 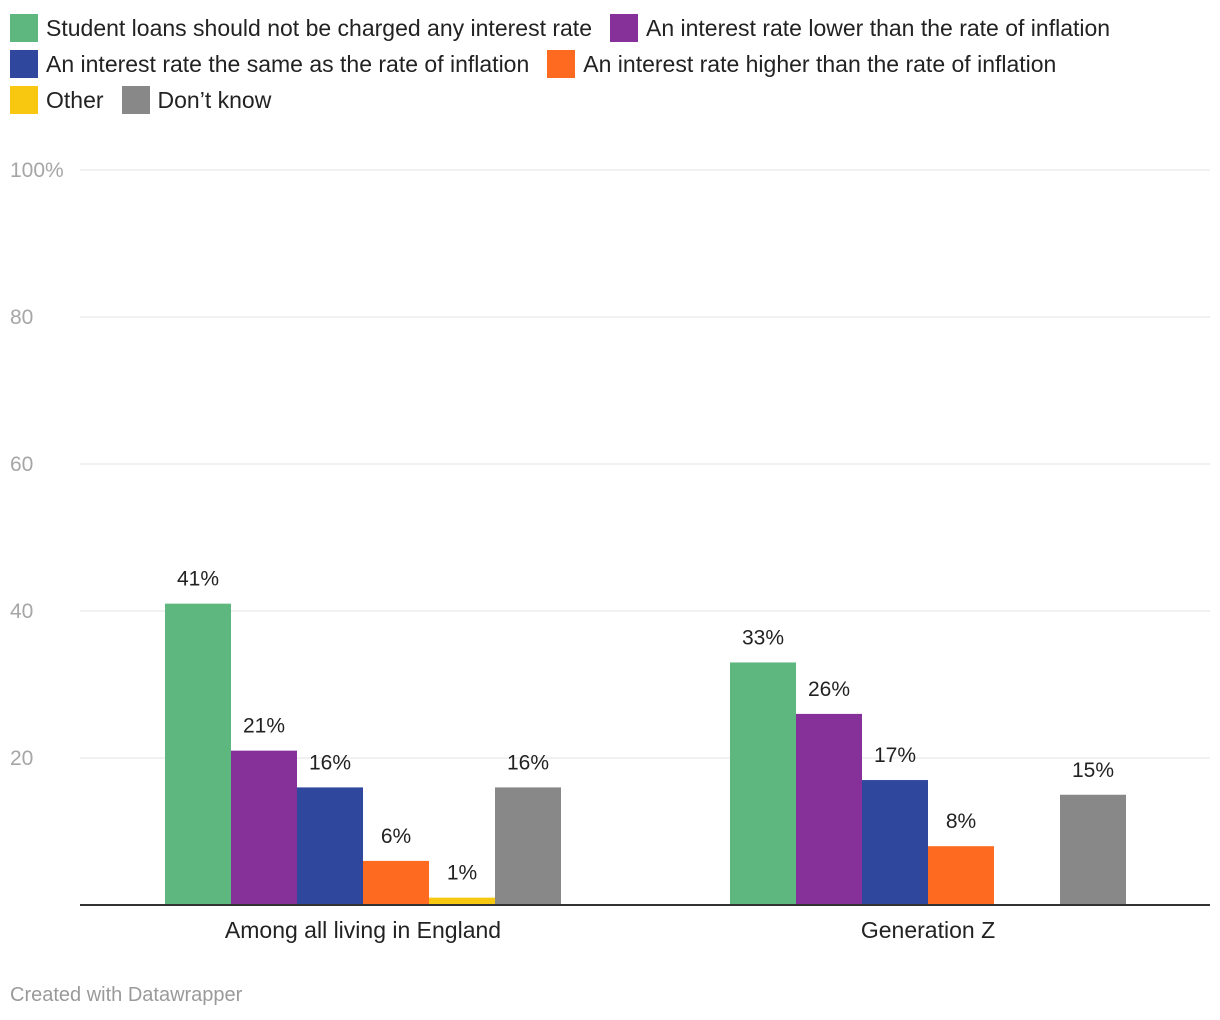 What do you see at coordinates (37, 170) in the screenshot?
I see `y-tick-label: 100%` at bounding box center [37, 170].